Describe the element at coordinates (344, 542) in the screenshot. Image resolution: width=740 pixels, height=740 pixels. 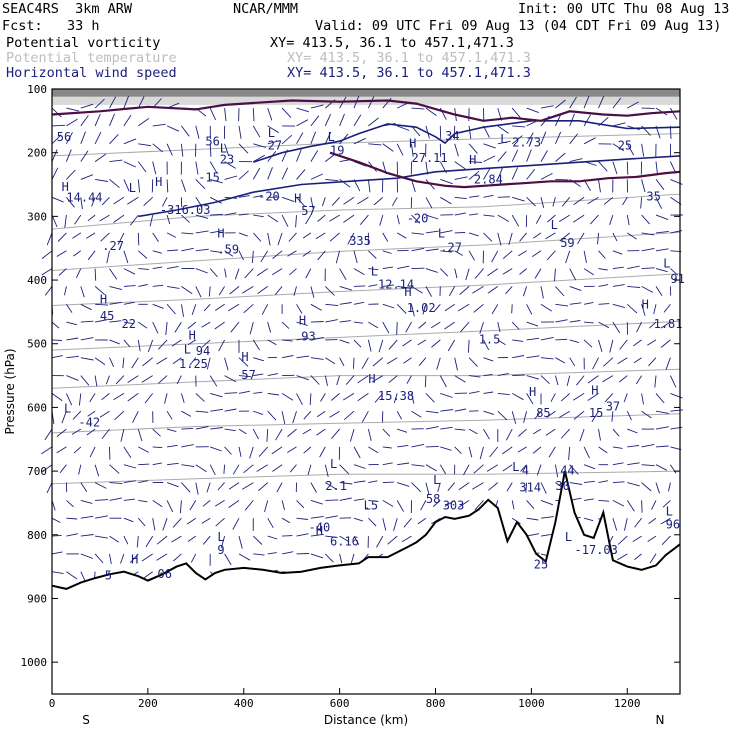
I see `contour-label: 6.16` at that location.